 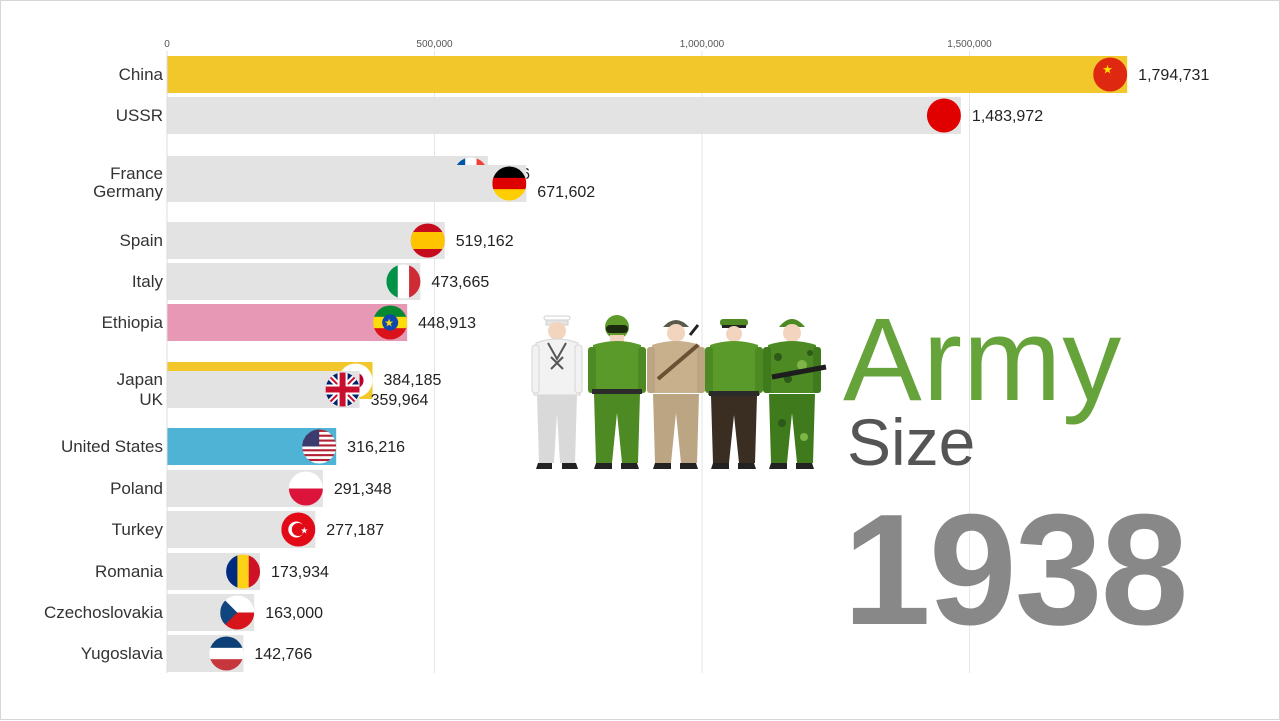 What do you see at coordinates (1173, 75) in the screenshot?
I see `value-label-china: 1,794,731` at bounding box center [1173, 75].